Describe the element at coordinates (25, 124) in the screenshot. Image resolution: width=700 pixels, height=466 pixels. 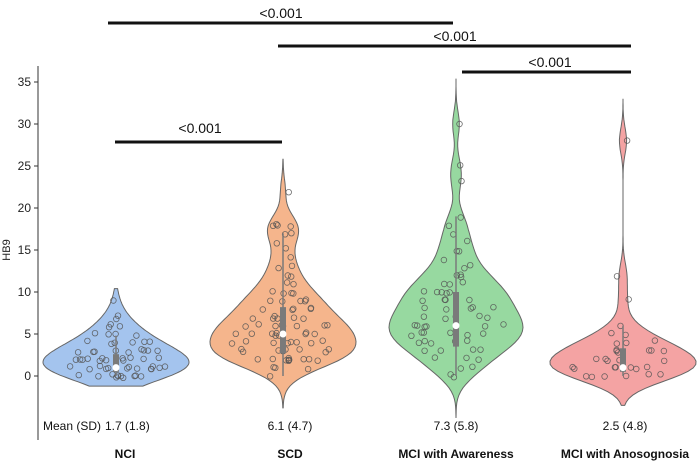
I see `y-tick-label: 30` at that location.